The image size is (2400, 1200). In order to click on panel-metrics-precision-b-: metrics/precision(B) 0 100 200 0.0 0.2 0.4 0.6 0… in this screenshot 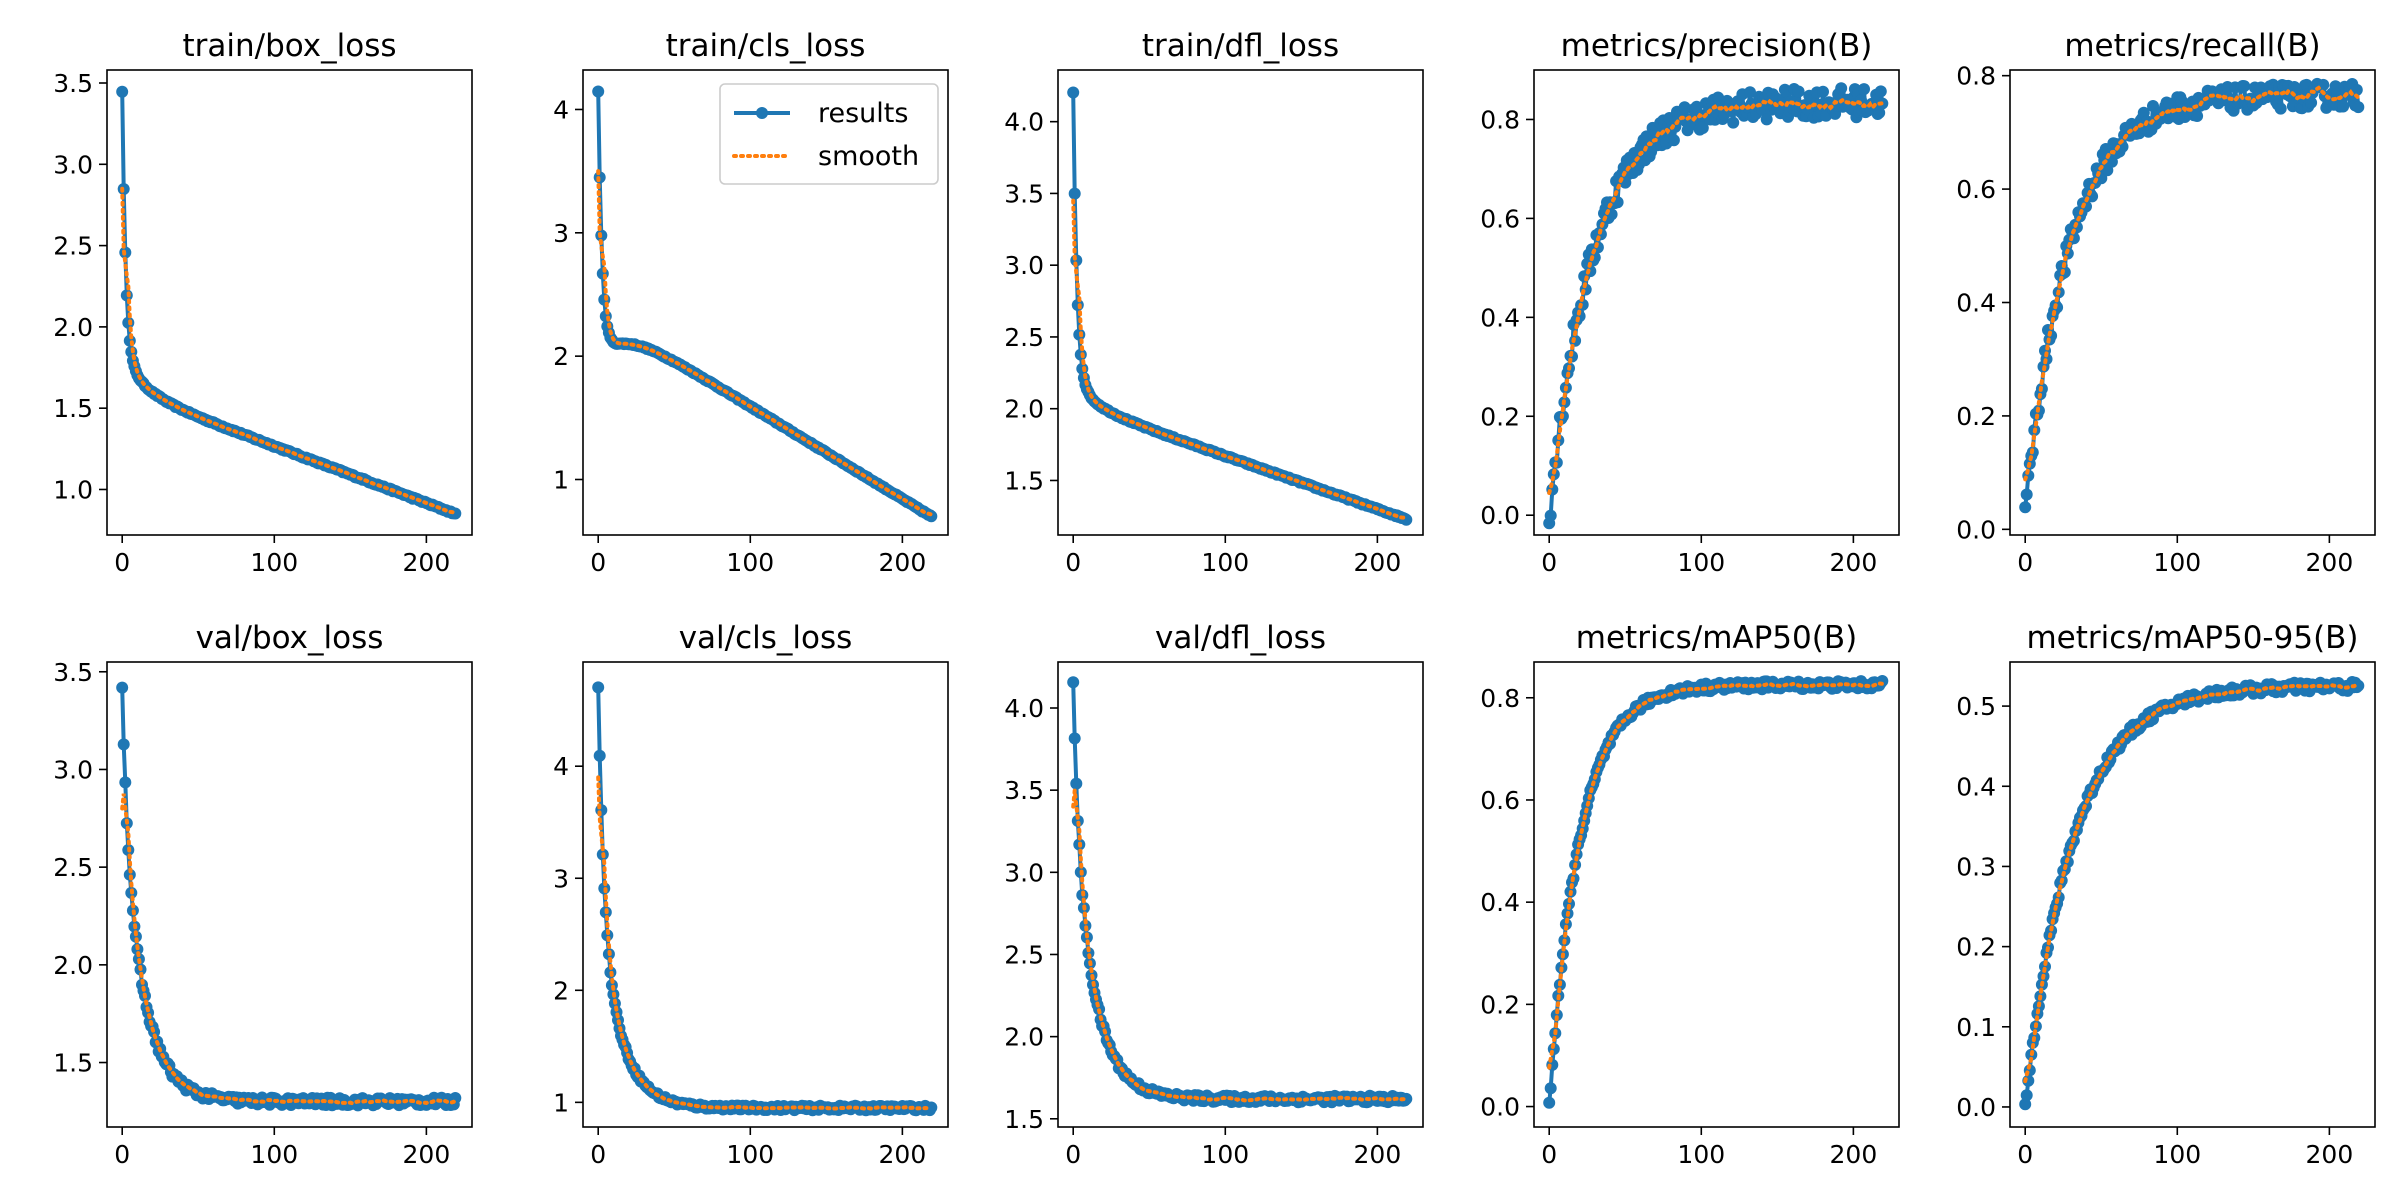, I will do `click(1690, 302)`.